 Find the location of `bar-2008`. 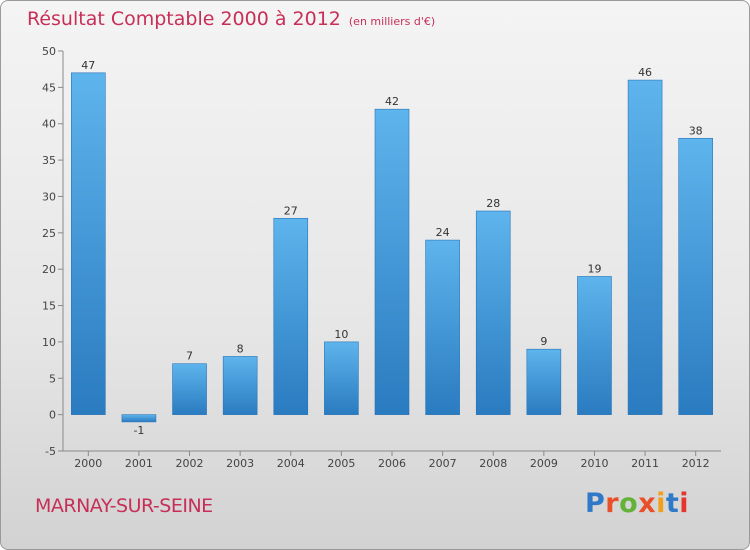

bar-2008 is located at coordinates (493, 312).